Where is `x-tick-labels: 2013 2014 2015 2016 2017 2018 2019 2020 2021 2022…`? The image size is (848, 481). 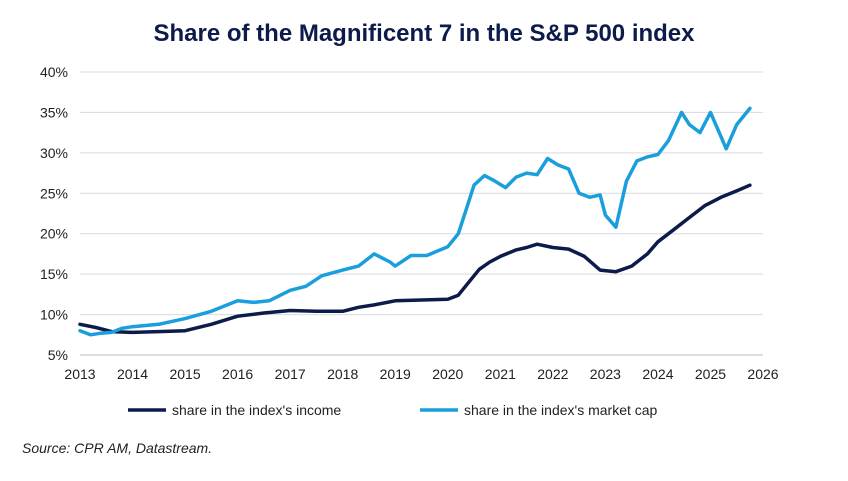 x-tick-labels: 2013 2014 2015 2016 2017 2018 2019 2020 2021 2022… is located at coordinates (421, 374).